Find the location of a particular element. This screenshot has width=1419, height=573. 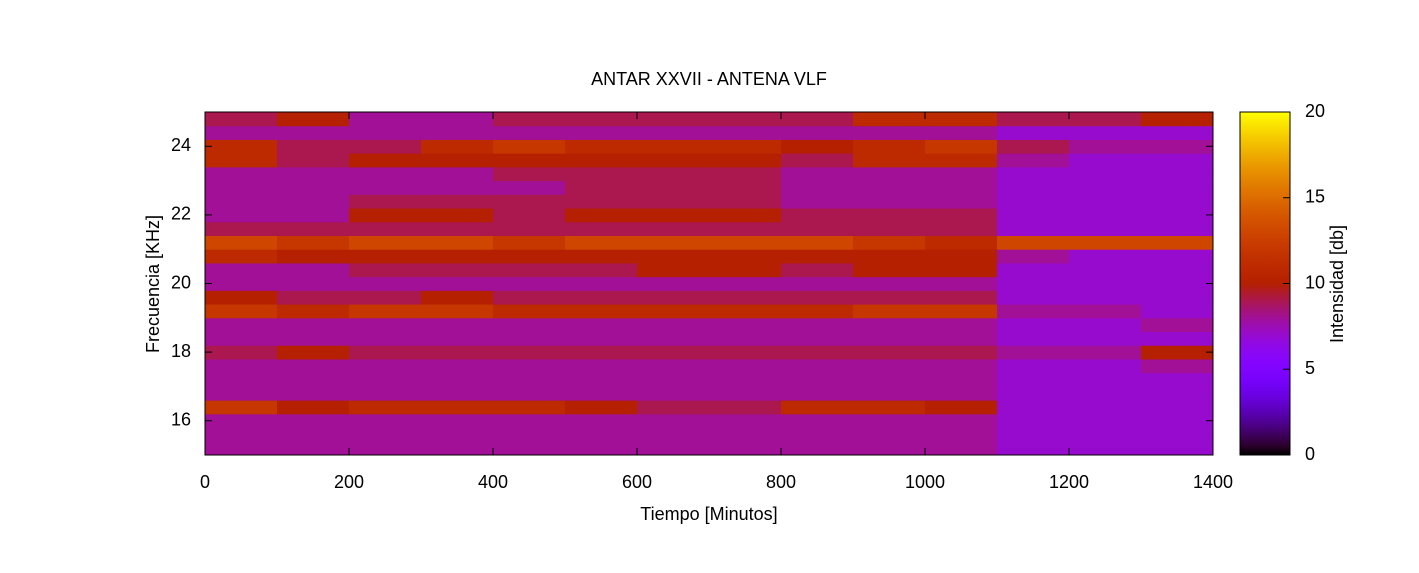

x-tick-label: 1000 is located at coordinates (925, 482).